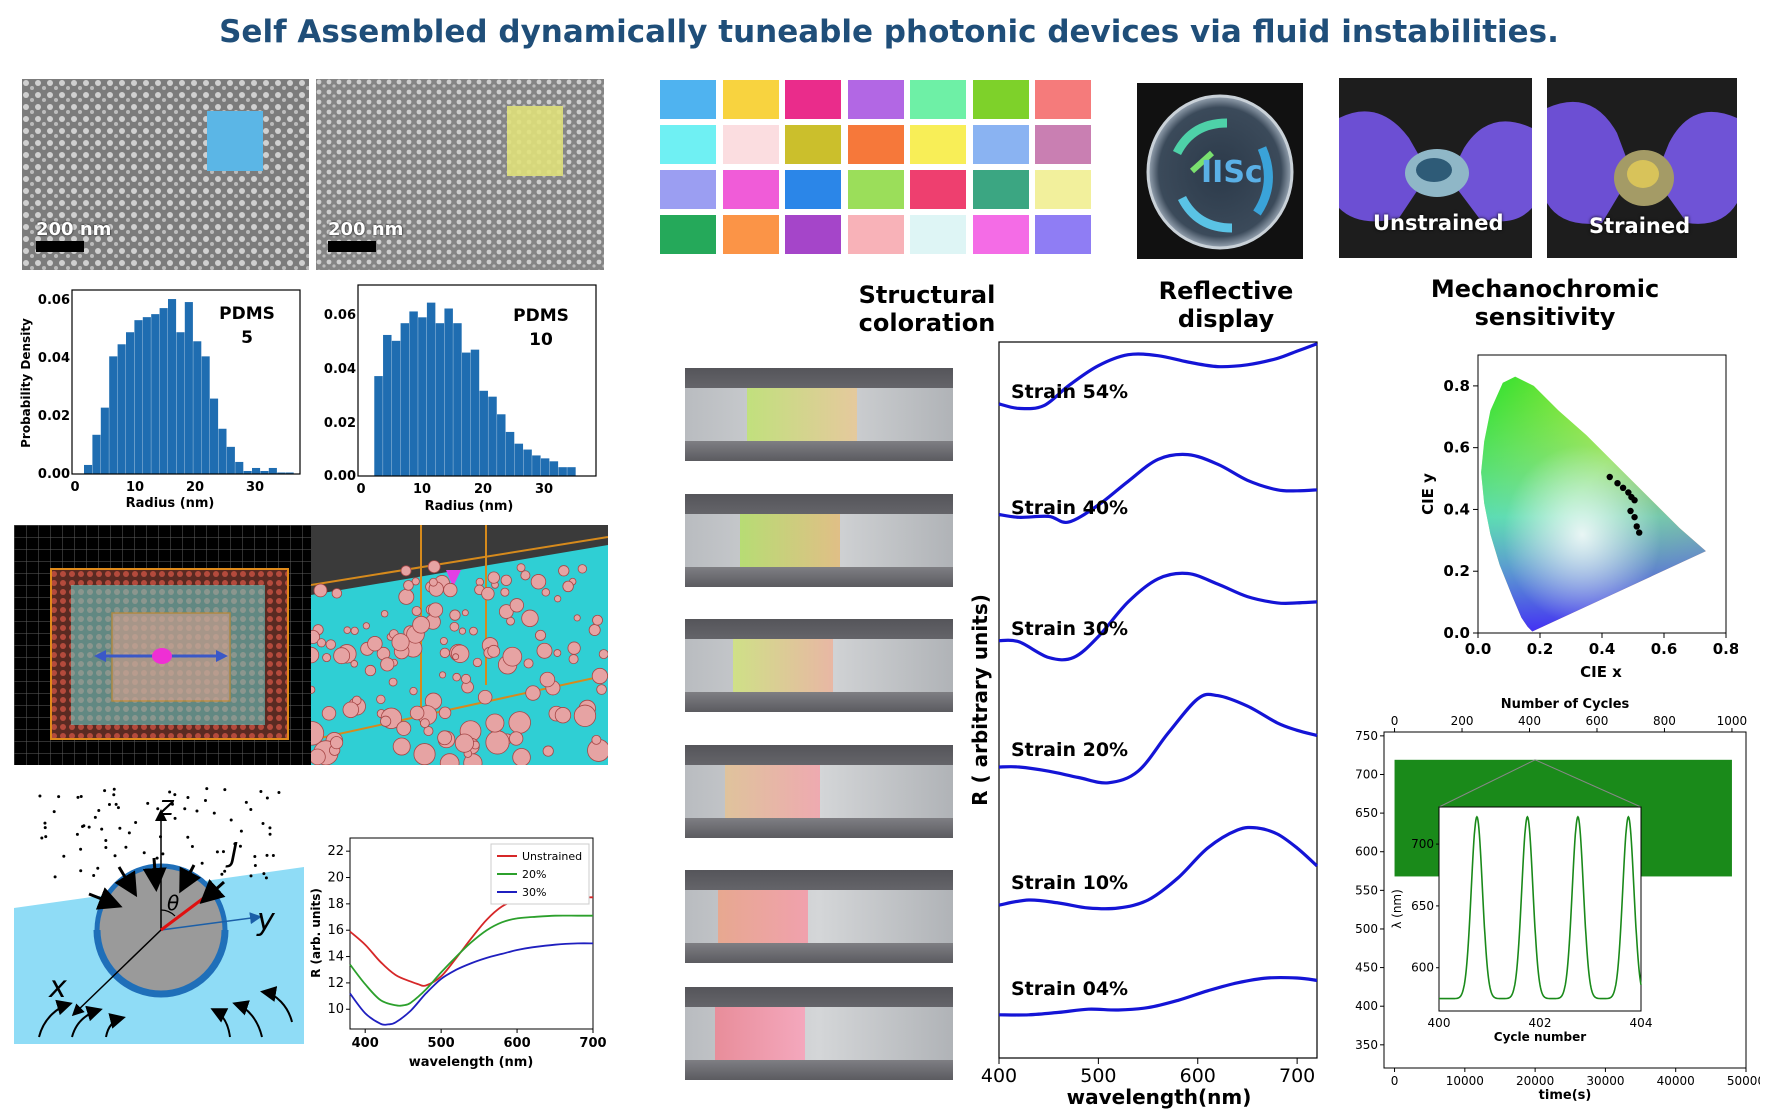  What do you see at coordinates (1366, 774) in the screenshot?
I see `y-tick-label: 700` at bounding box center [1366, 774].